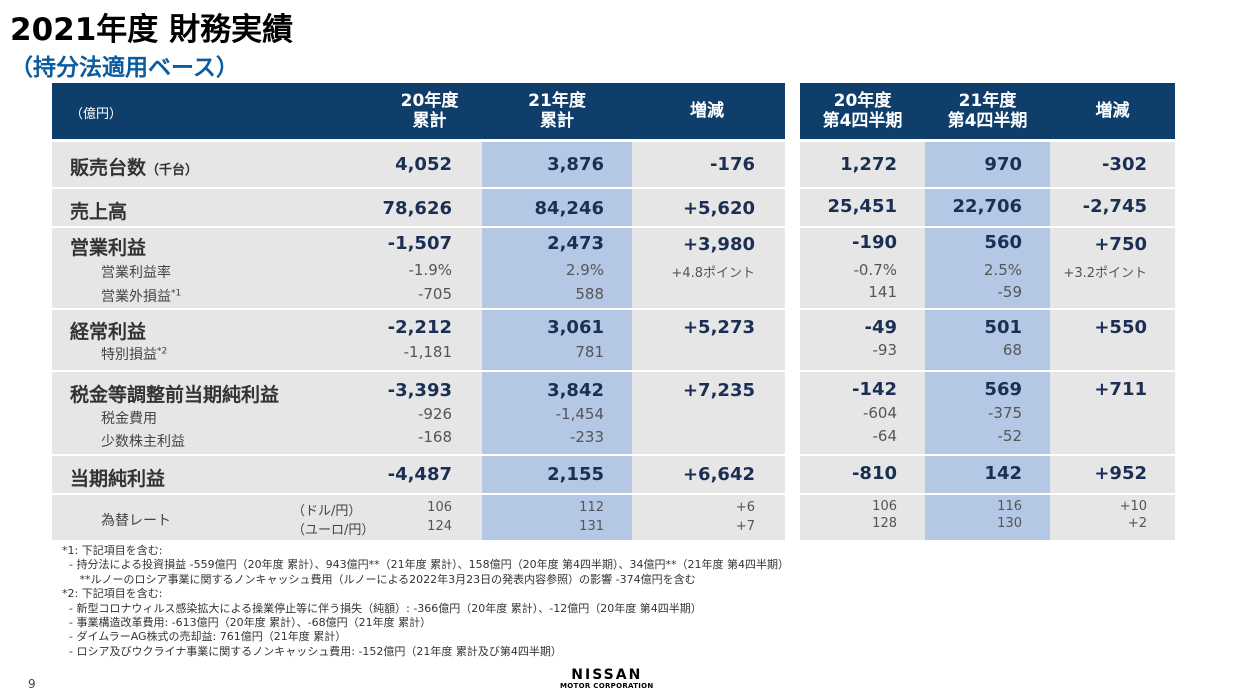 The image size is (1260, 696). I want to click on cell-net-fy21: 2,155, so click(575, 474).